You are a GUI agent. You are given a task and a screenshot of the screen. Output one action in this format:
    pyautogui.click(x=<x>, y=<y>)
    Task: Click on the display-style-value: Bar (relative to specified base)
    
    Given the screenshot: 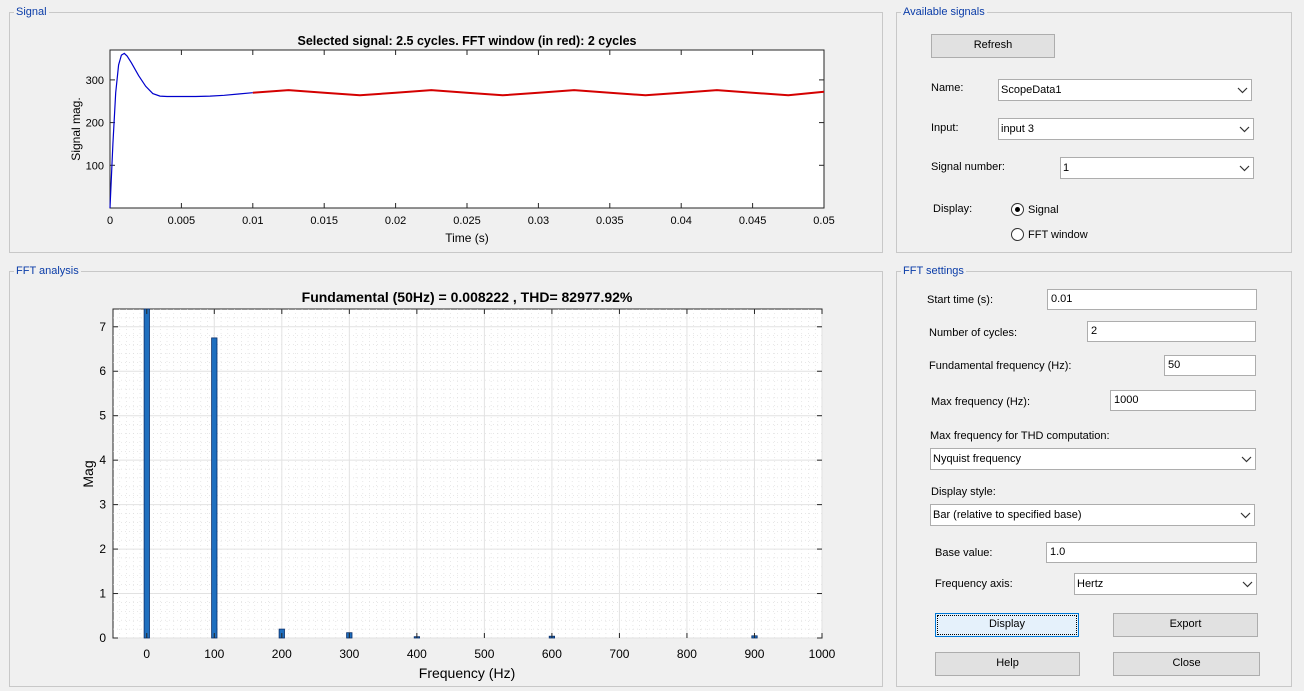 What is the action you would take?
    pyautogui.click(x=1007, y=515)
    